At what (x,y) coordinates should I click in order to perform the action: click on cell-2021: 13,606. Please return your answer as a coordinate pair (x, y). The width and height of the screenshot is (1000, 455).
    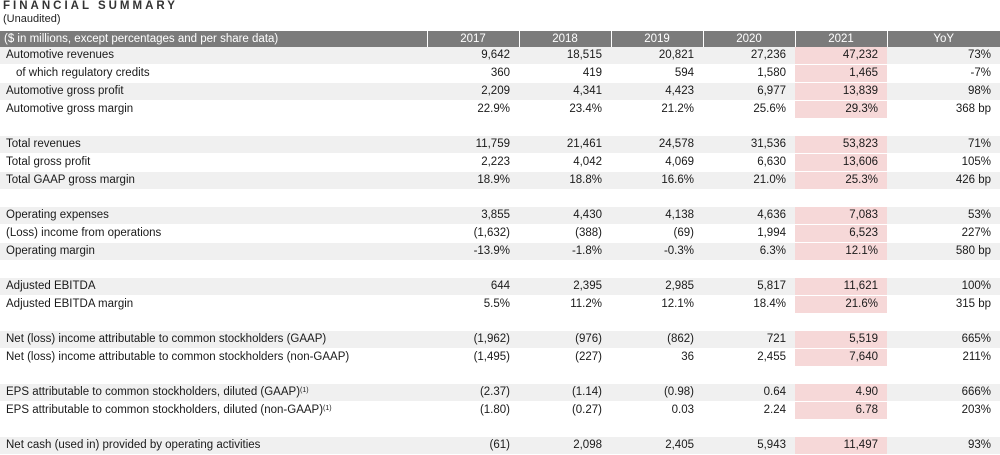
    Looking at the image, I should click on (841, 162).